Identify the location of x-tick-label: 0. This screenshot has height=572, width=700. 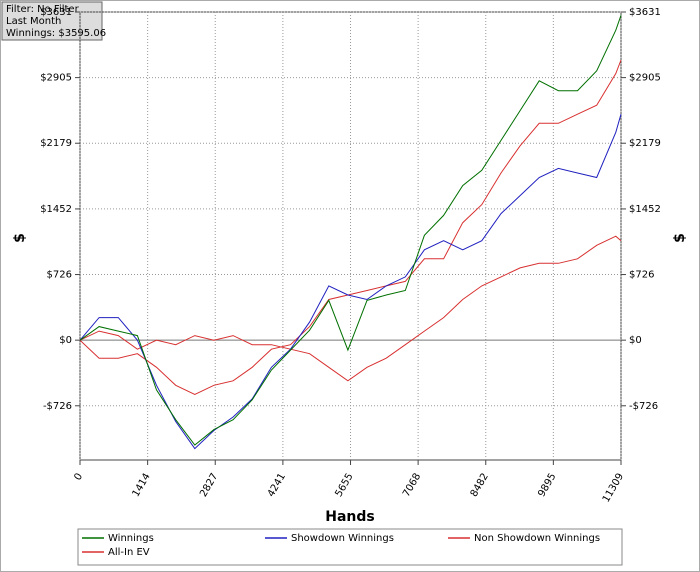
(78, 477).